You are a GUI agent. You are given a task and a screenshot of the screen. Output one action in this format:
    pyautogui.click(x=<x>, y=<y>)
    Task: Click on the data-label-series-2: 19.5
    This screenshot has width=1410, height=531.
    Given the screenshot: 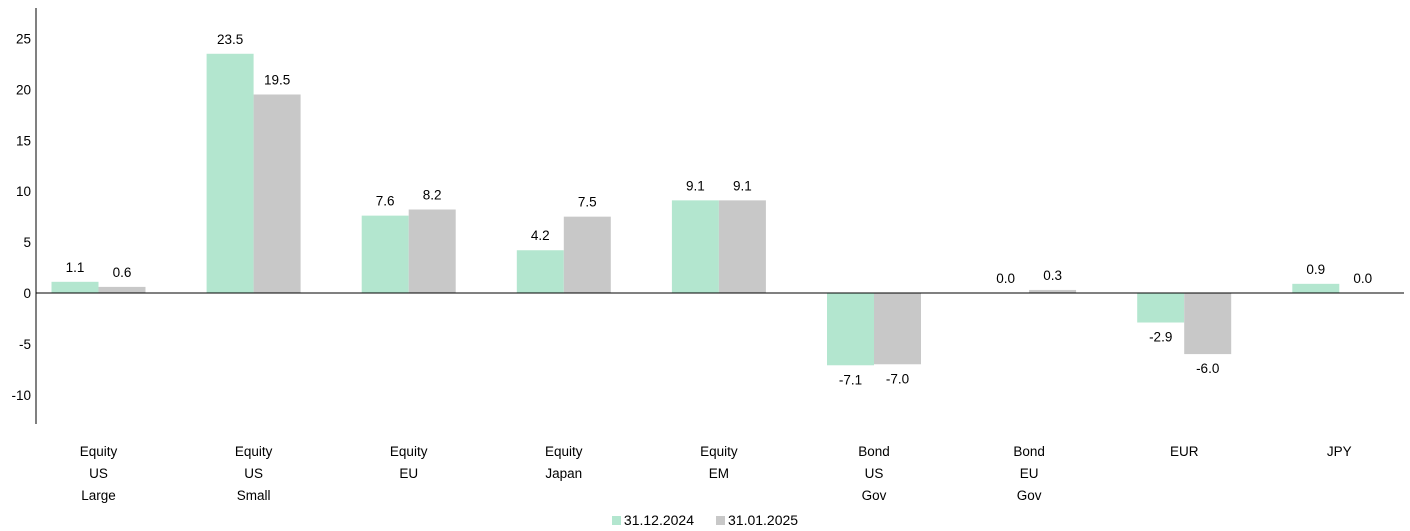 What is the action you would take?
    pyautogui.click(x=277, y=79)
    